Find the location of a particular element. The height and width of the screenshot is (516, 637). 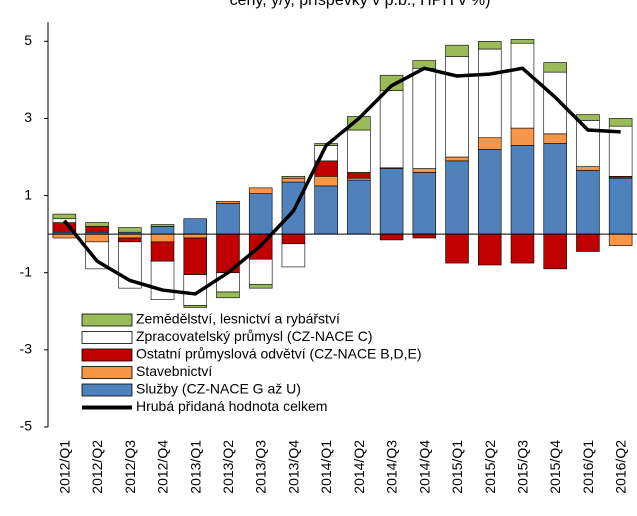

x-tick-label: 2016/Q1 is located at coordinates (588, 467).